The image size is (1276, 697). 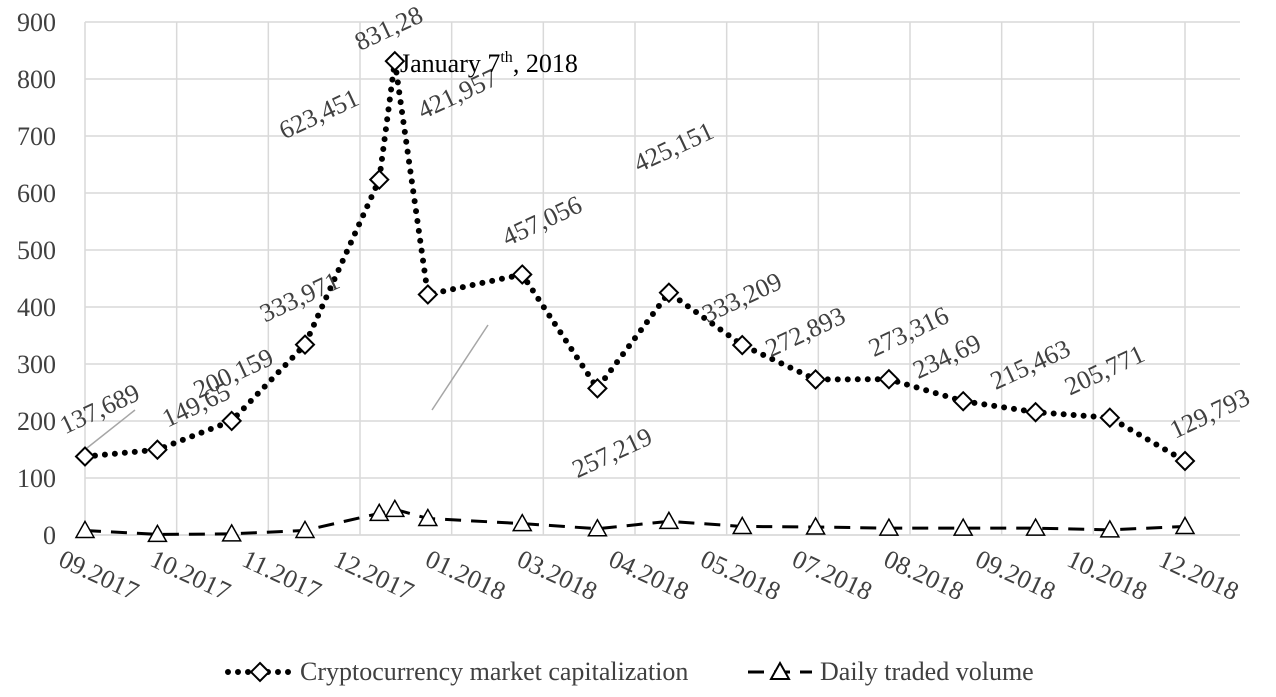 What do you see at coordinates (36, 250) in the screenshot?
I see `y-tick-label: 500` at bounding box center [36, 250].